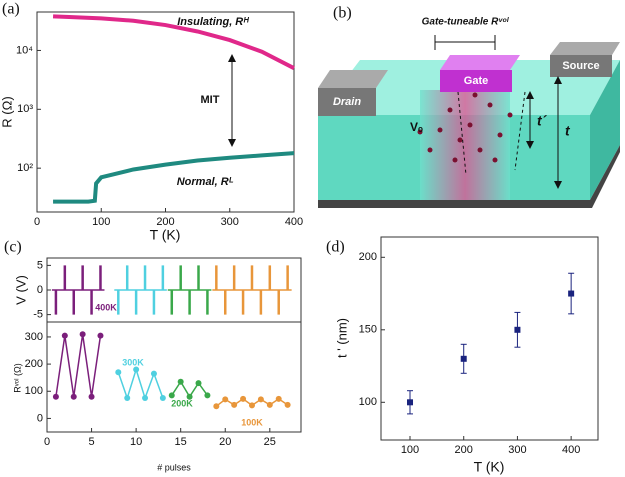 The width and height of the screenshot is (625, 477). I want to click on y-axis-label: t ' (nm), so click(341, 338).